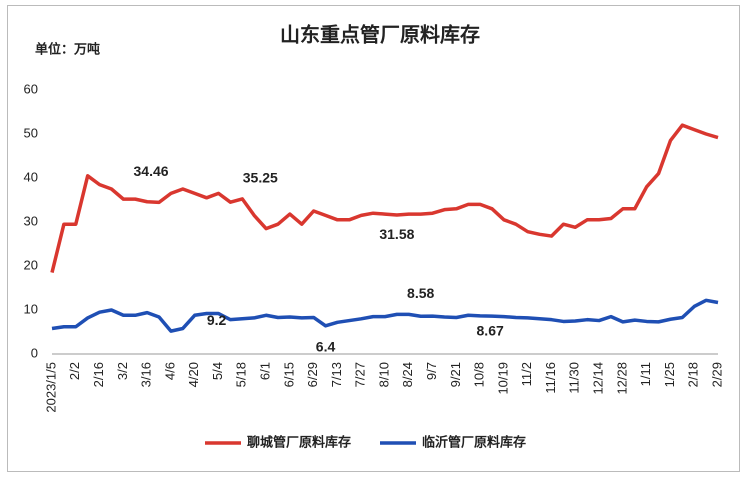  Describe the element at coordinates (31, 88) in the screenshot. I see `y-tick-label: 60` at that location.